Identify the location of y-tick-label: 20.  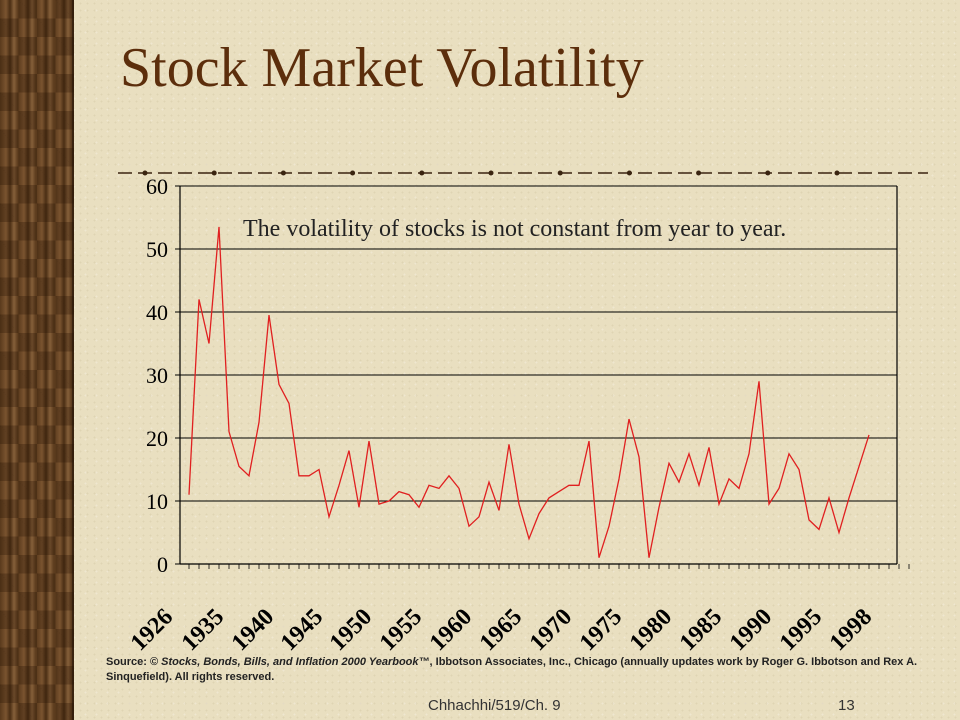
(157, 438).